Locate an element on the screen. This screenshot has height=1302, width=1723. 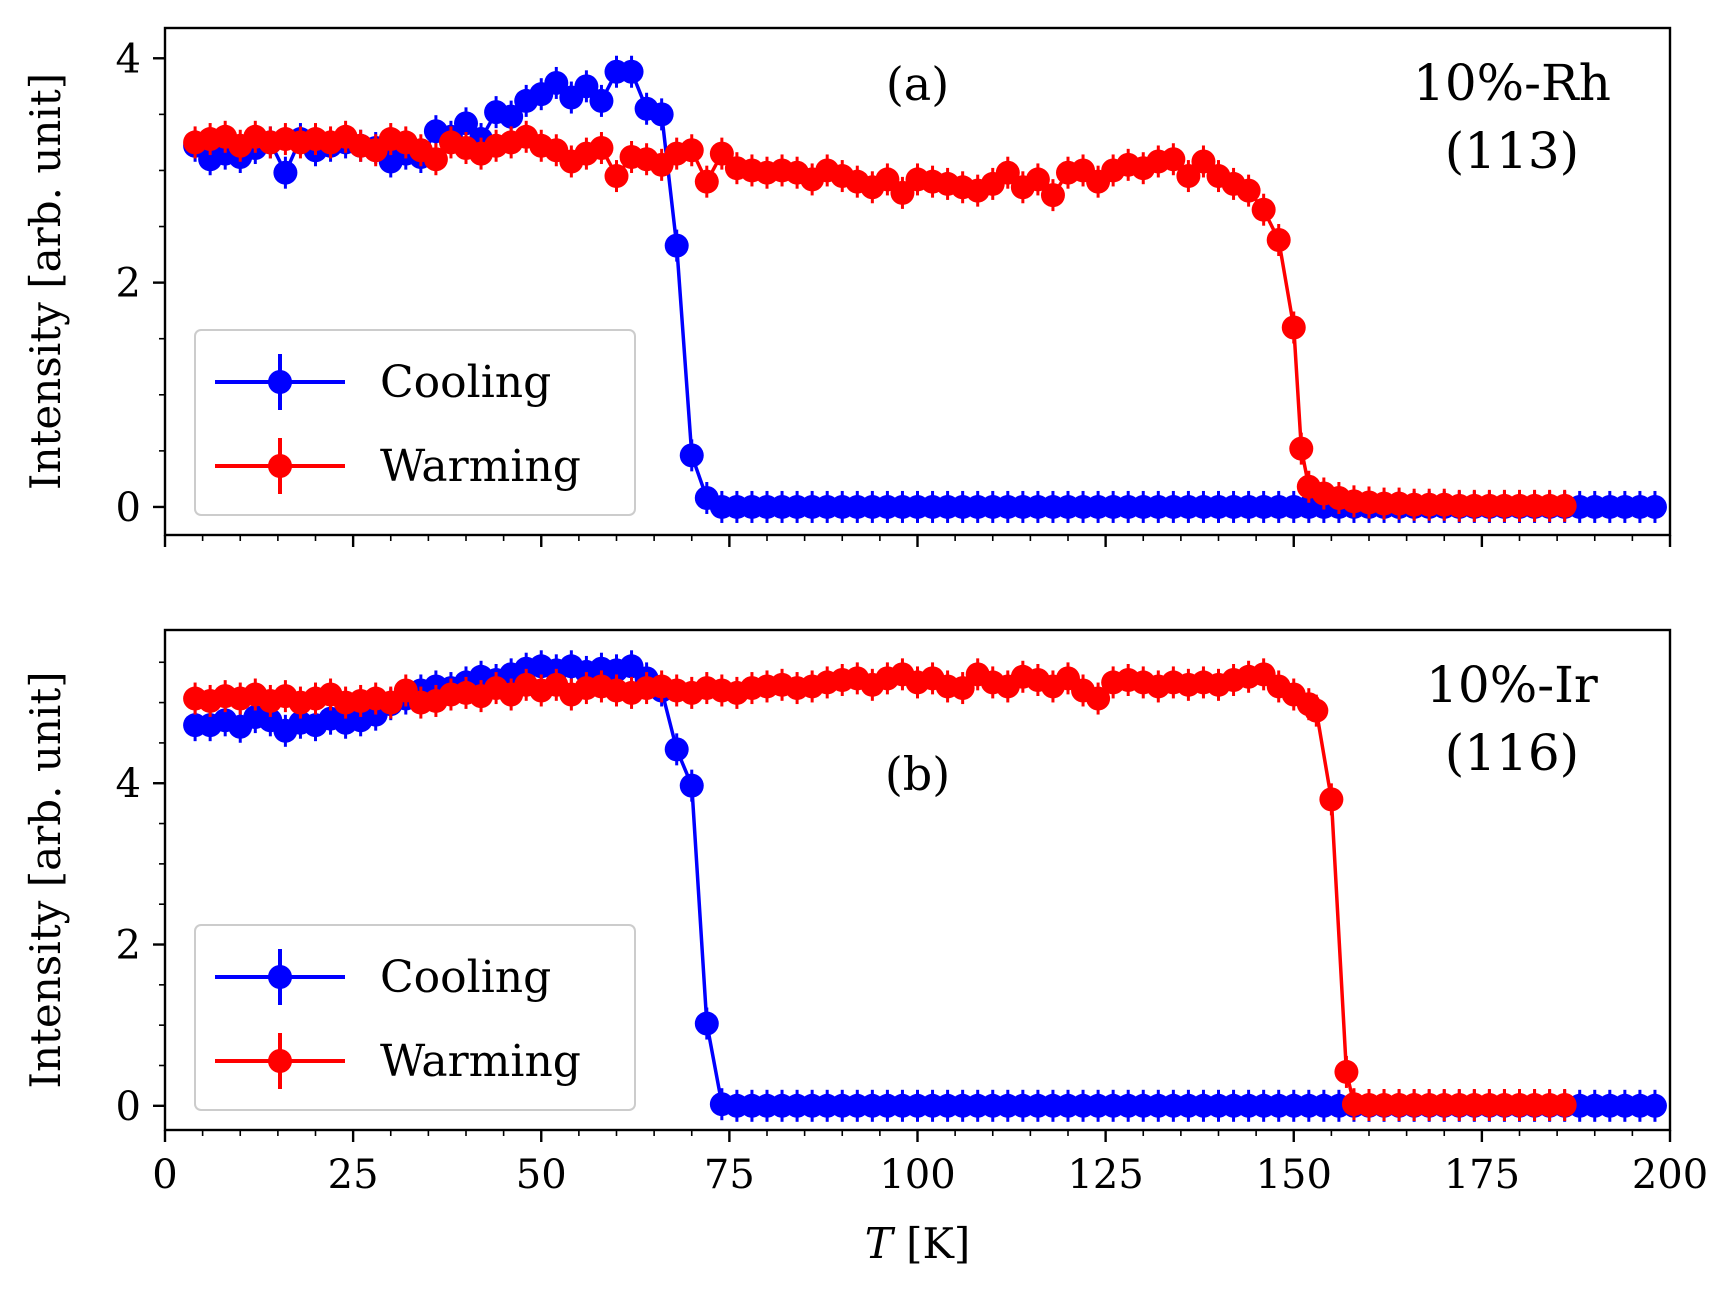
x-axis-label: T [K] is located at coordinates (918, 1243).